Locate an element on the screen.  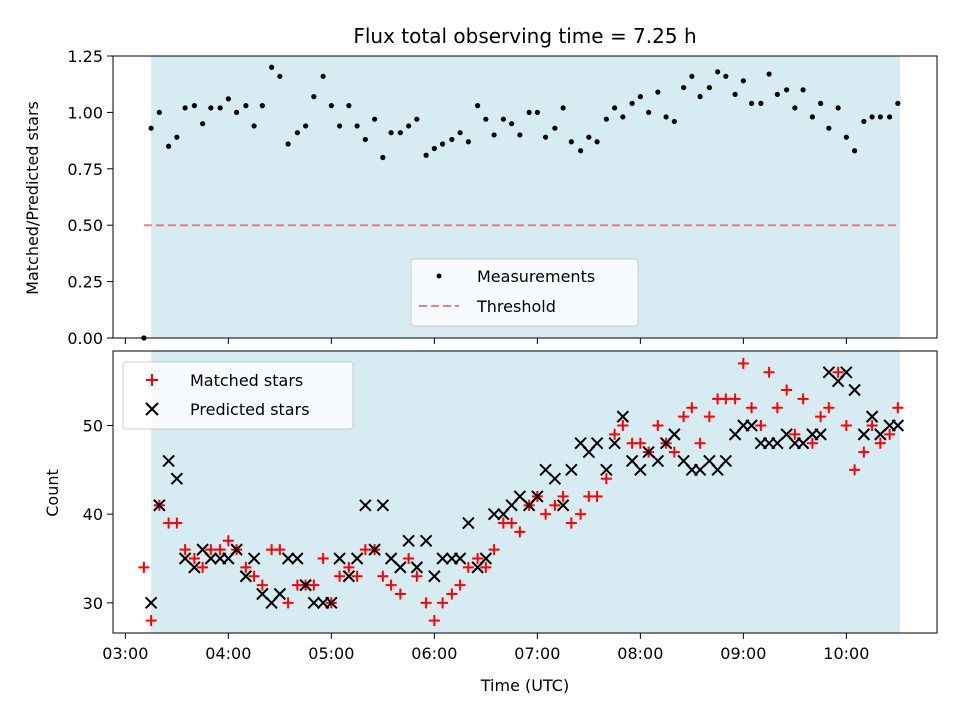
y-tick-label-top: 0.75 is located at coordinates (85, 169).